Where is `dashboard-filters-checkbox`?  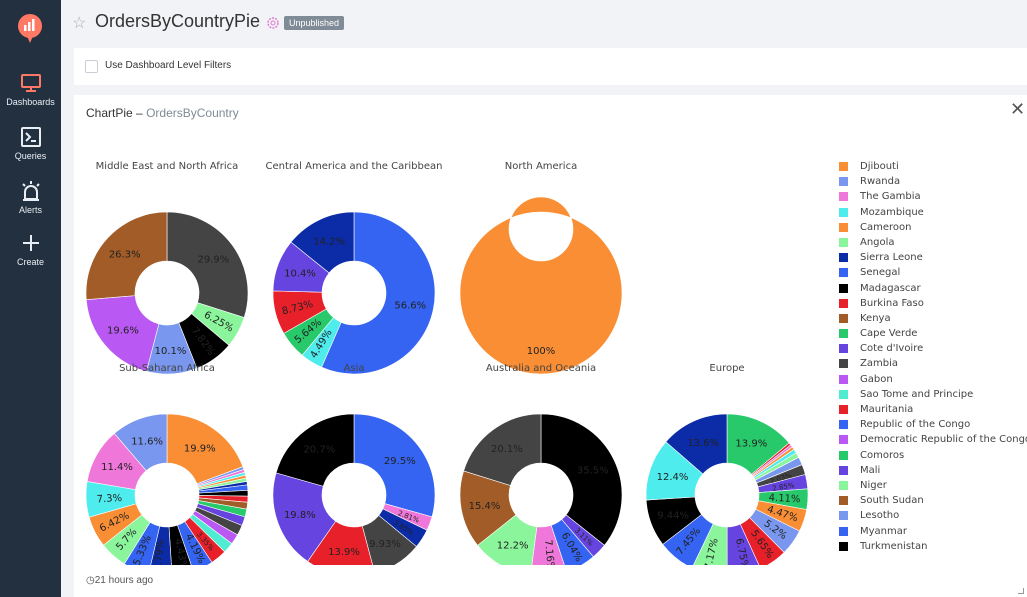
dashboard-filters-checkbox is located at coordinates (91, 66).